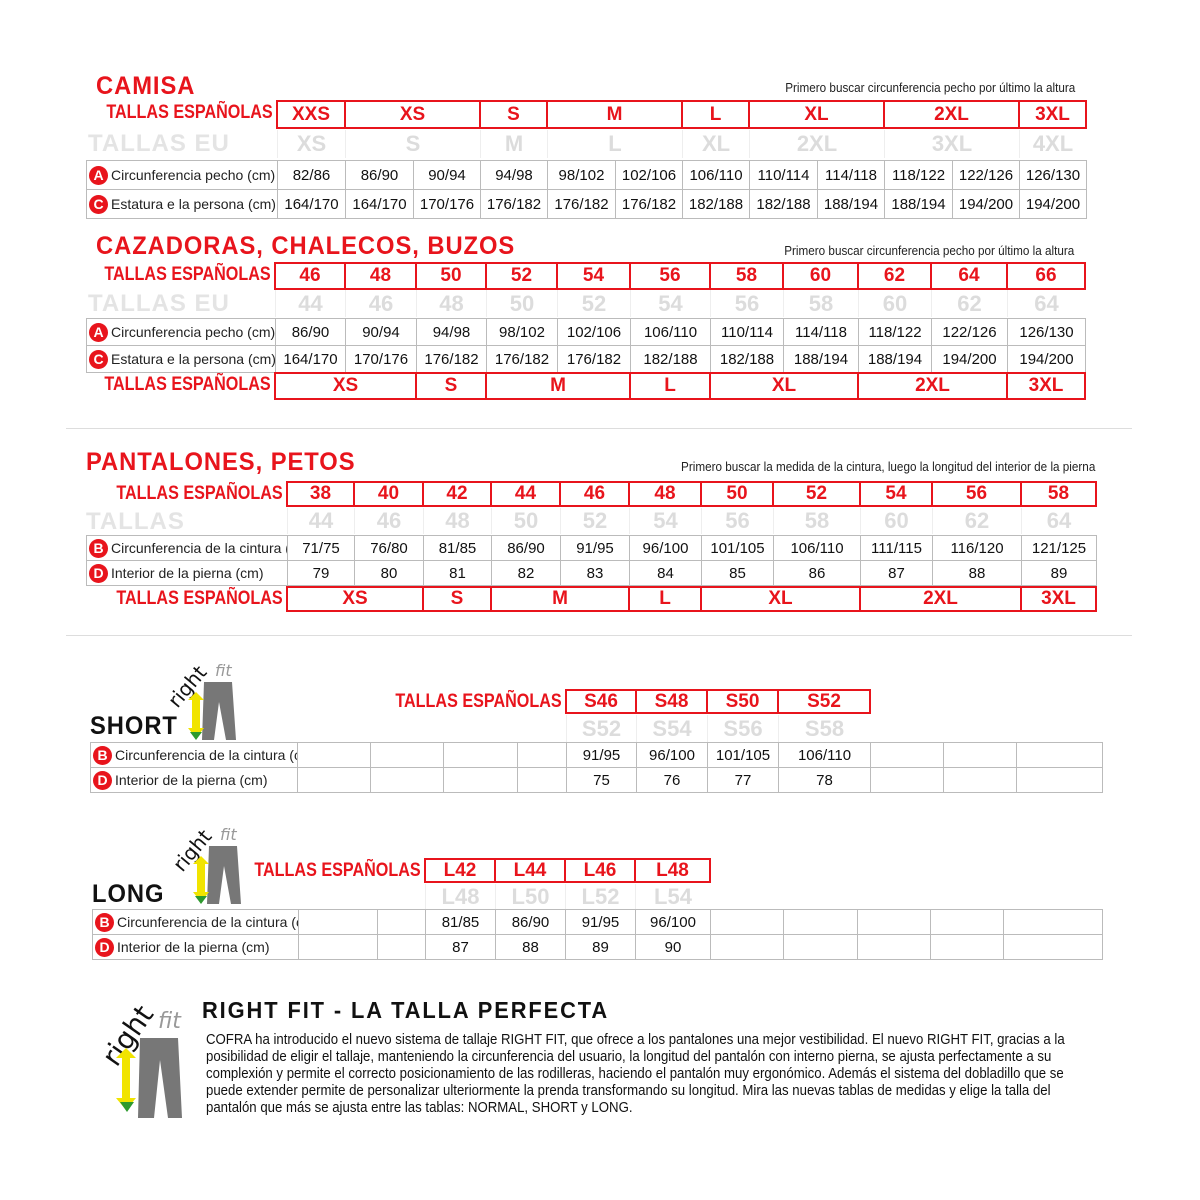 This screenshot has width=1200, height=1200. What do you see at coordinates (969, 359) in the screenshot?
I see `table-cell: 194/200` at bounding box center [969, 359].